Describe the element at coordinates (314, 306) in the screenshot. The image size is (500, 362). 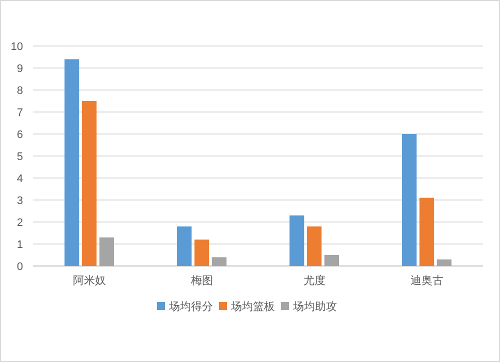
I see `legend-label: 场均助攻` at that location.